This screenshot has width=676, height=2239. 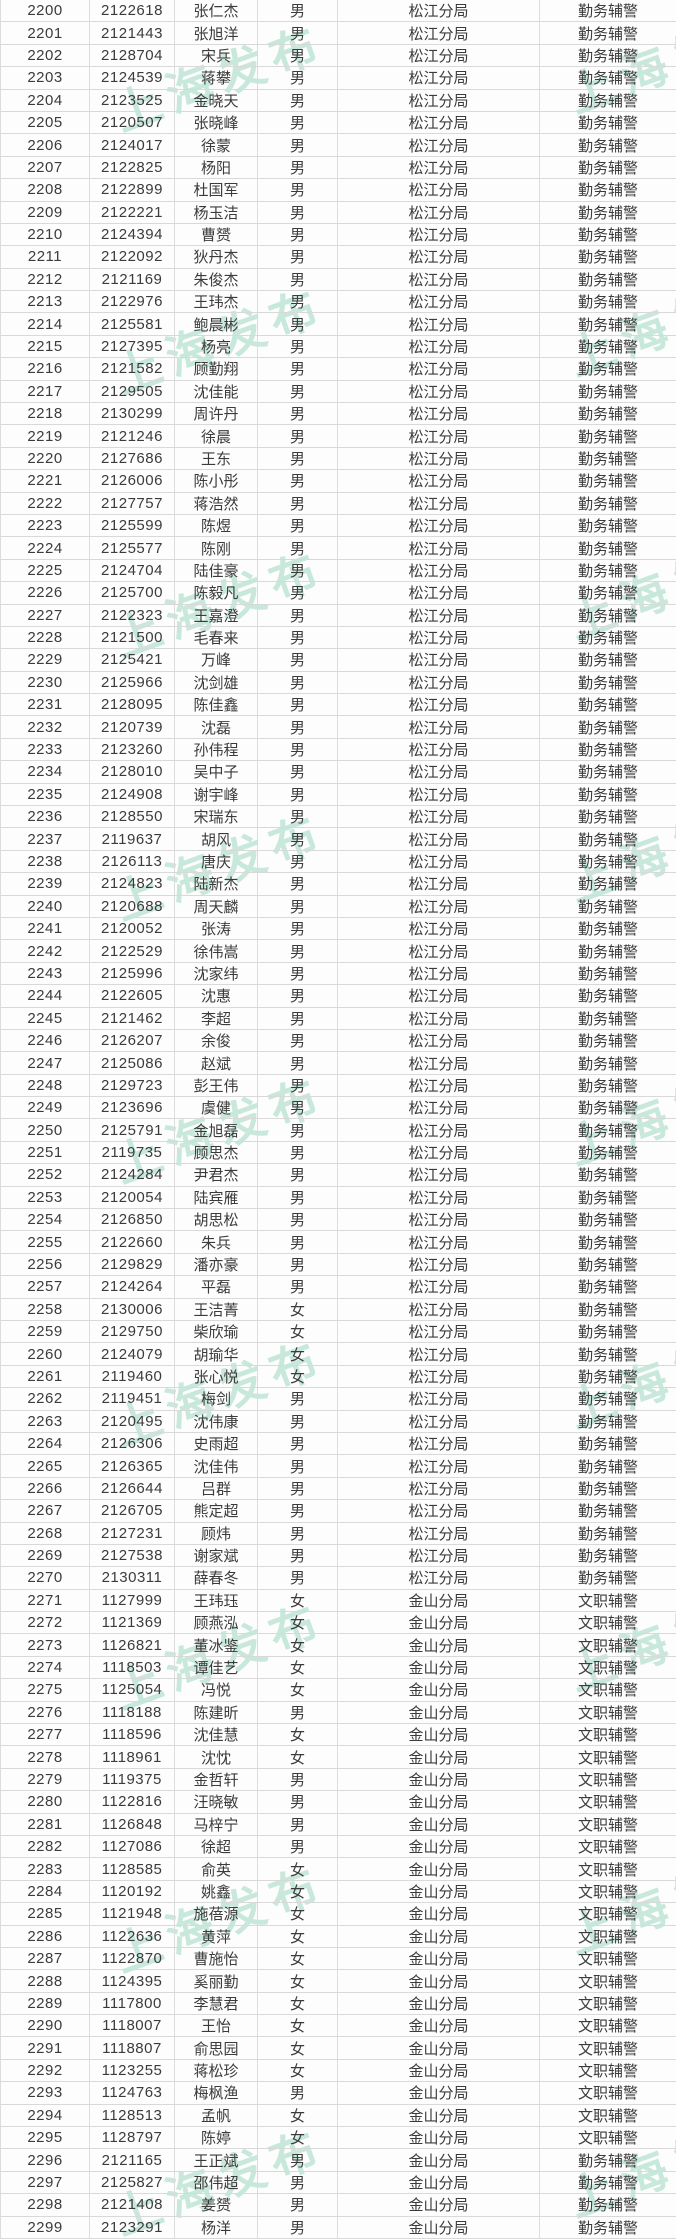 I want to click on table-row: 2215 2127395 杨亮男松江分局 勤务辅警, so click(x=338, y=347).